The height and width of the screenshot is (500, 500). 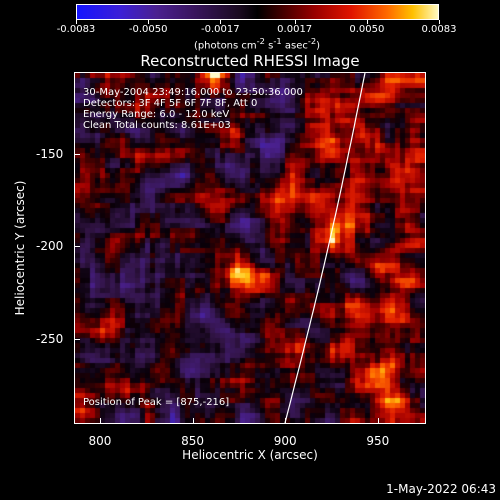 I want to click on colorbar, so click(x=257, y=12).